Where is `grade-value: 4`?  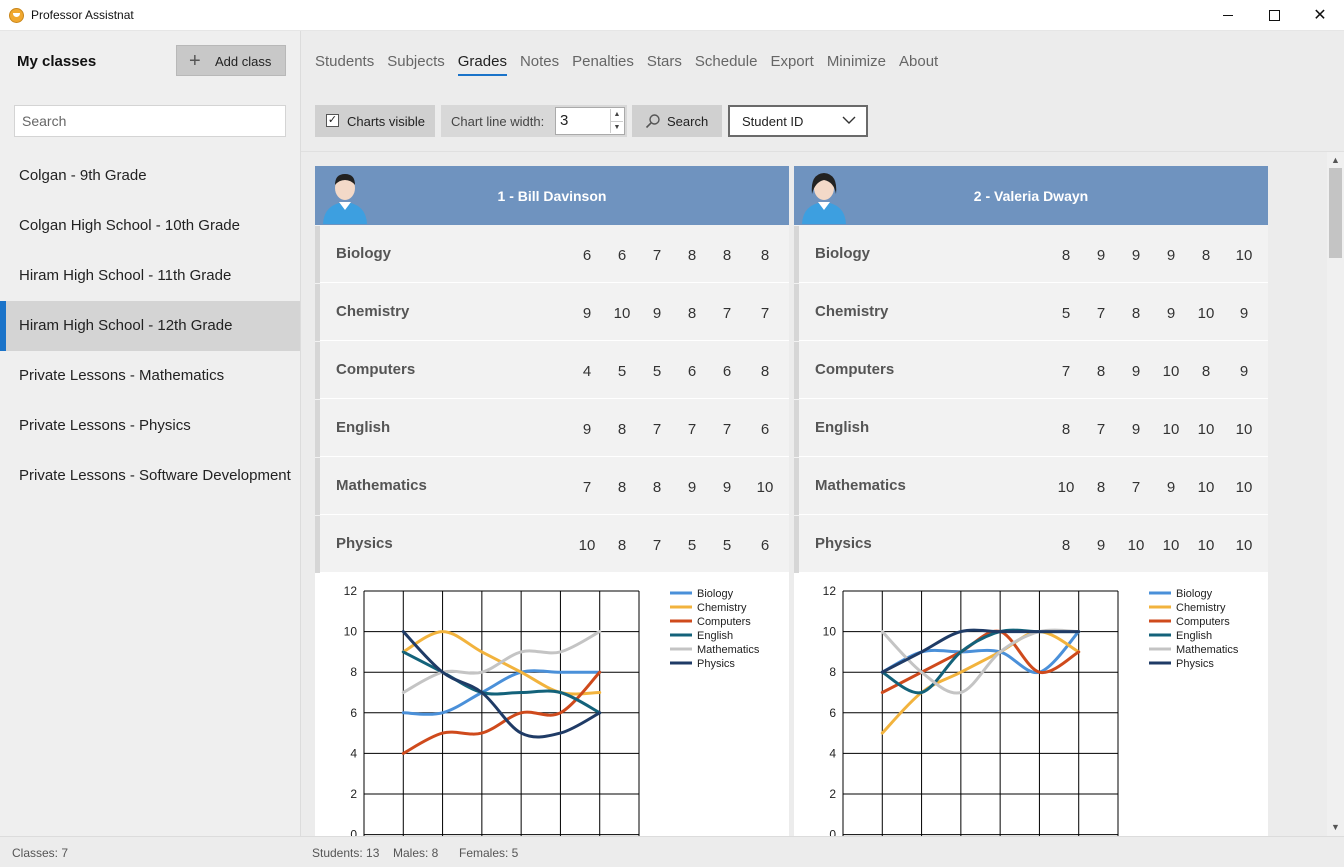
grade-value: 4 is located at coordinates (587, 371).